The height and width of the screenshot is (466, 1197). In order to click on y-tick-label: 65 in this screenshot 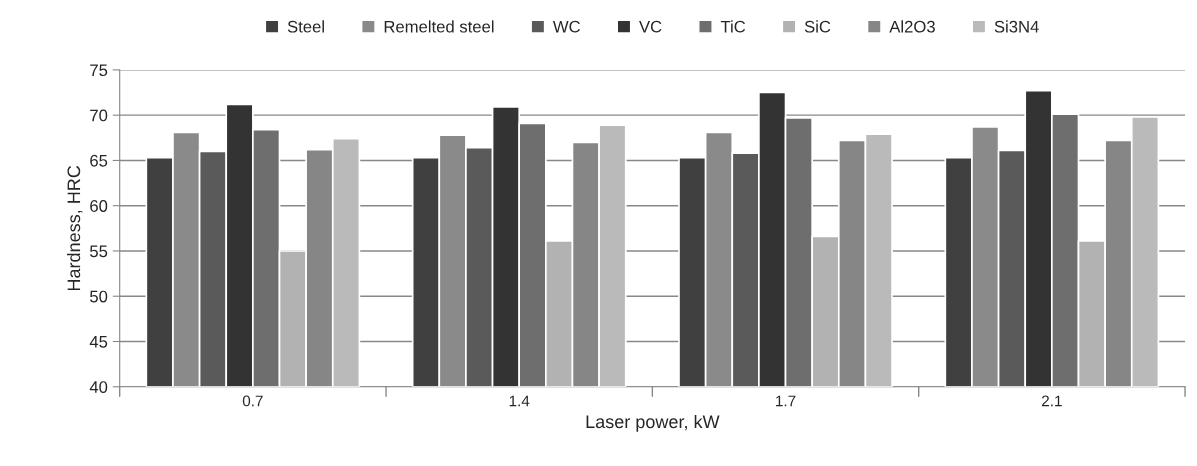, I will do `click(99, 160)`.